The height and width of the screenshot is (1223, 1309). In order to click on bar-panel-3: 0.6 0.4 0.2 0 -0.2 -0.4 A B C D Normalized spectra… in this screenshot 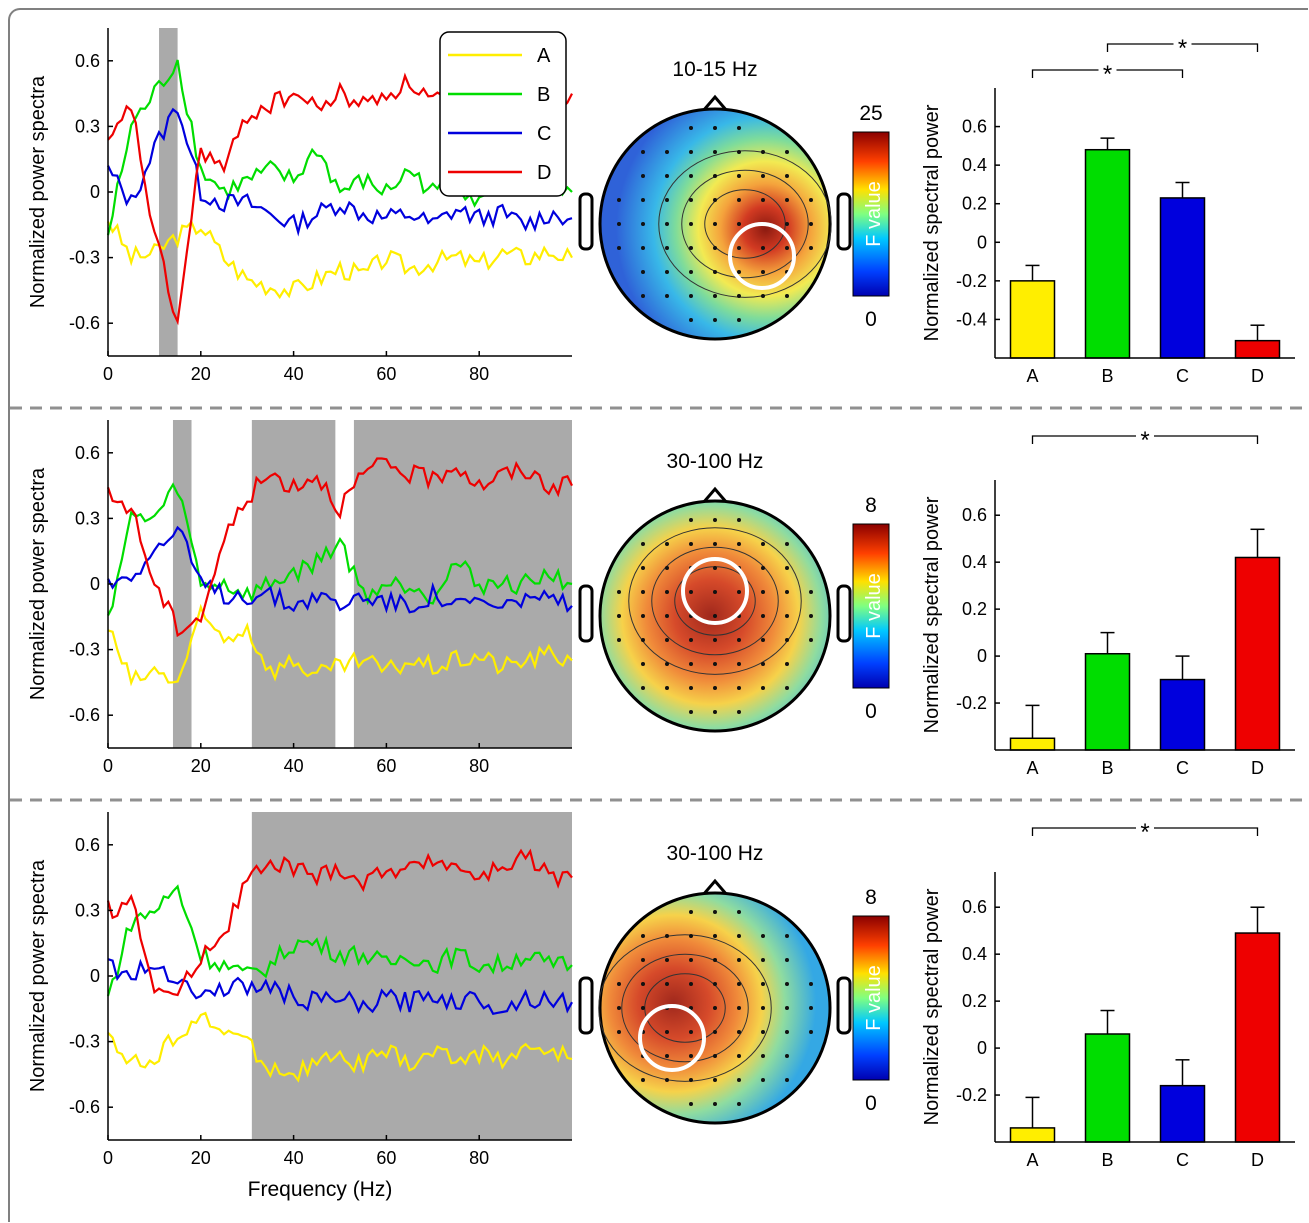, I will do `click(1108, 210)`.